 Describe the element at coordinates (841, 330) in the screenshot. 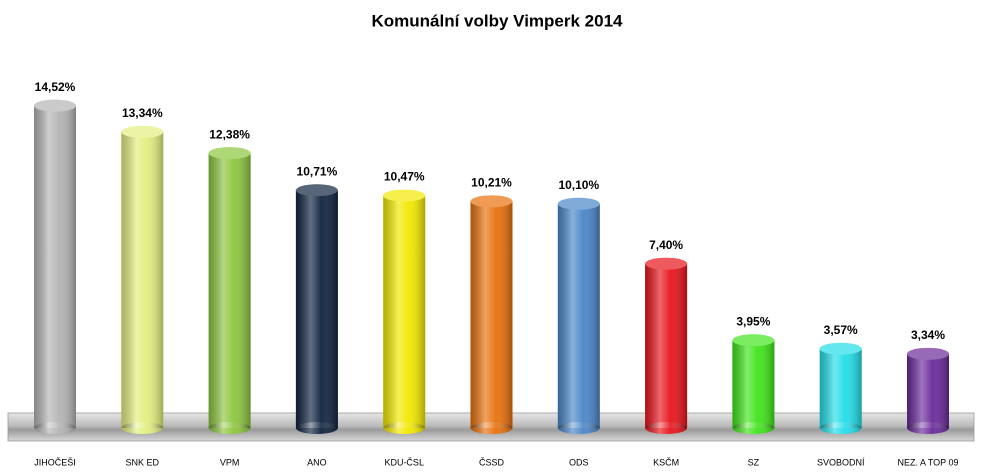

I see `value-label: 3,57%` at that location.